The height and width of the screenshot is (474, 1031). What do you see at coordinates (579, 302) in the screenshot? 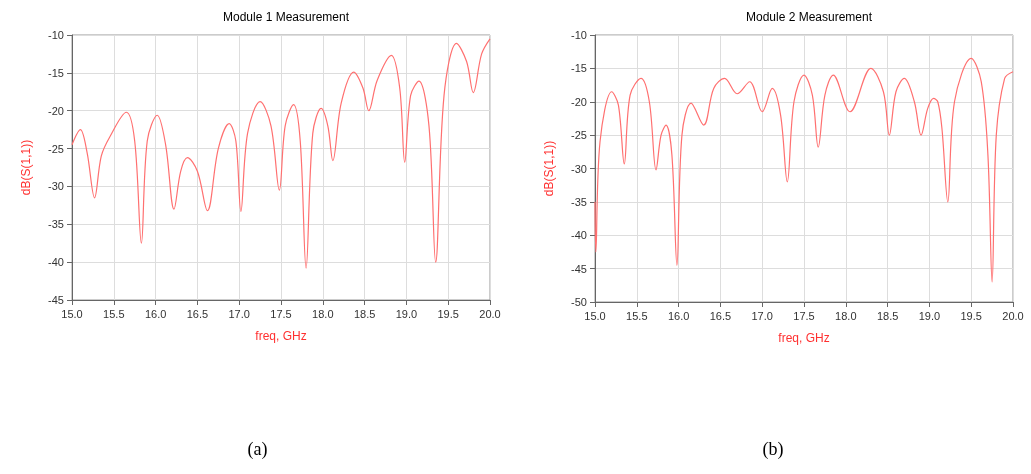
I see `y-tick-label: -50` at bounding box center [579, 302].